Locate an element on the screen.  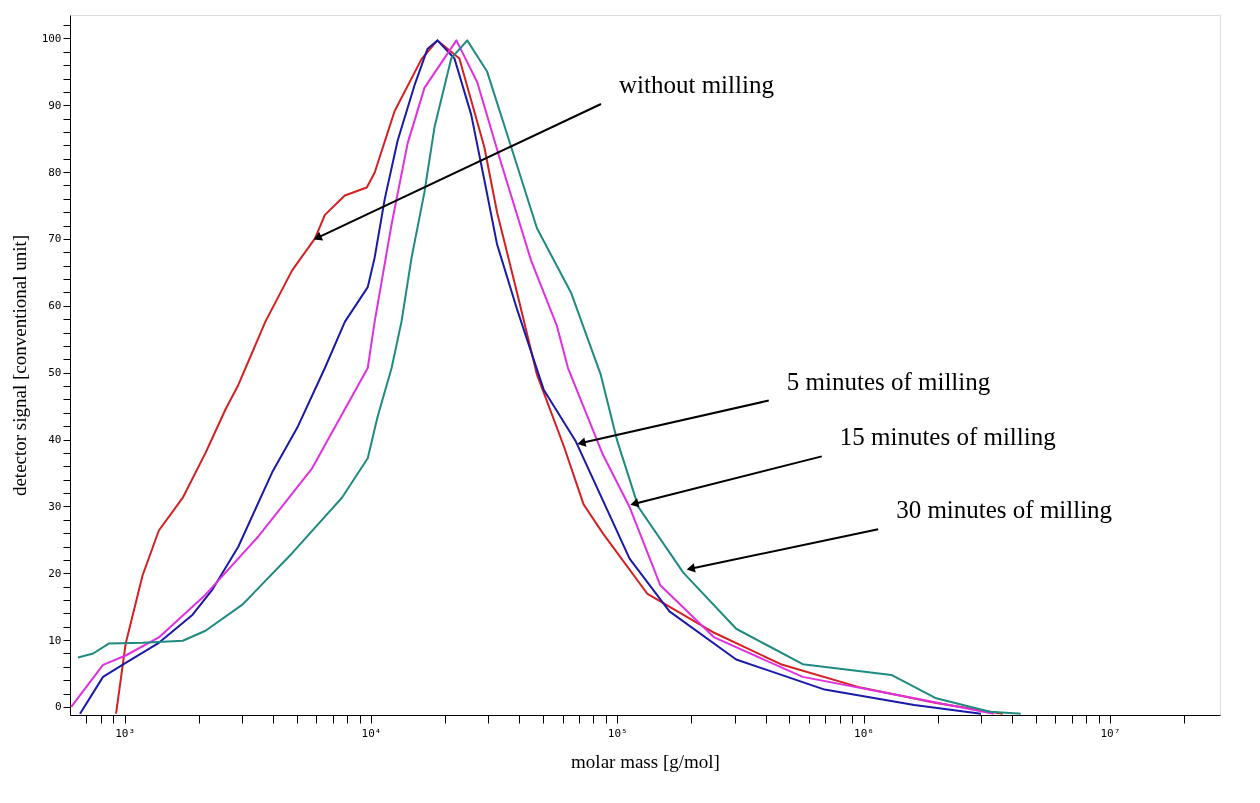
y-tick-label: 80 is located at coordinates (55, 172).